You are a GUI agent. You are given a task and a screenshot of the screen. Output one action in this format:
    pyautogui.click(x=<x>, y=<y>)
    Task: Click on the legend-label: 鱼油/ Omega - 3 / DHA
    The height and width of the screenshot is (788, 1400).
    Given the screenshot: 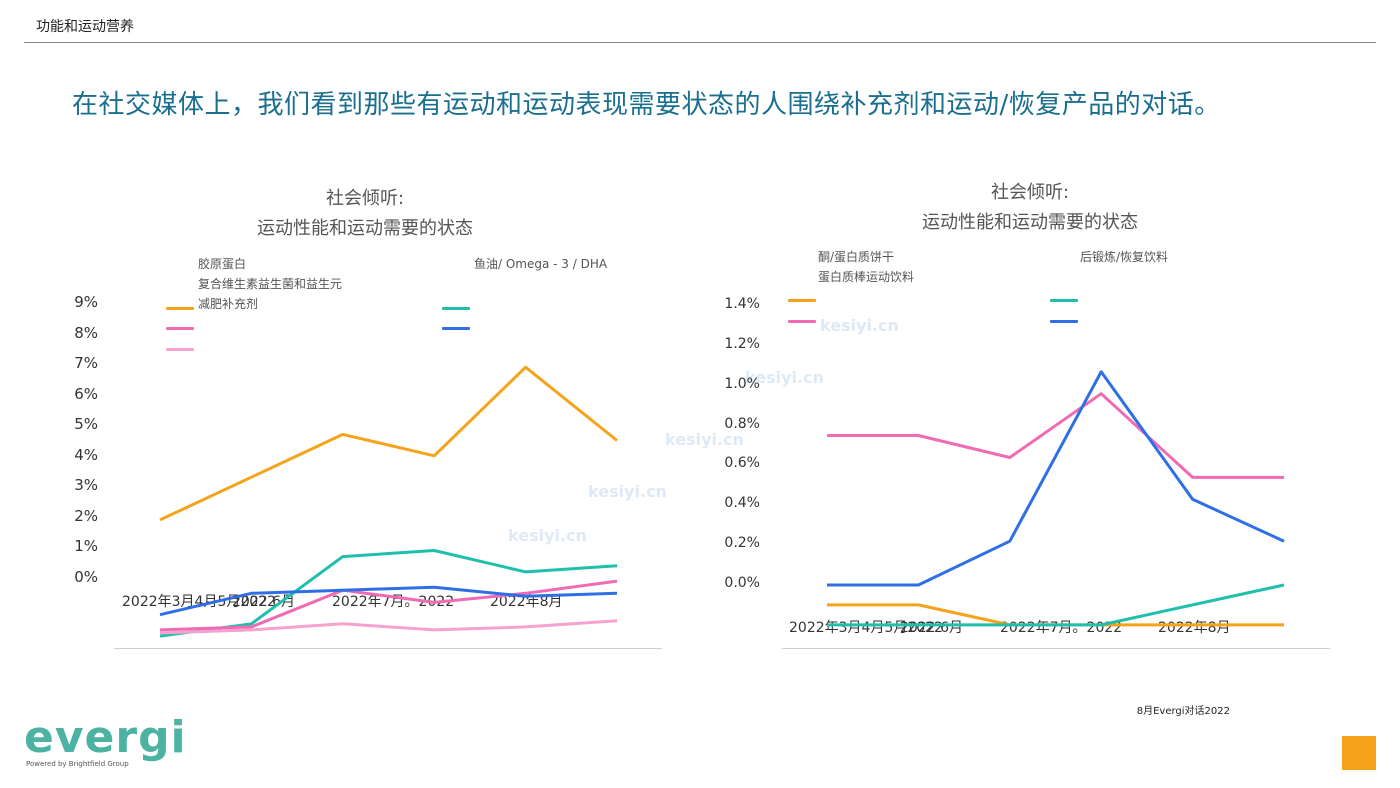 What is the action you would take?
    pyautogui.click(x=541, y=264)
    